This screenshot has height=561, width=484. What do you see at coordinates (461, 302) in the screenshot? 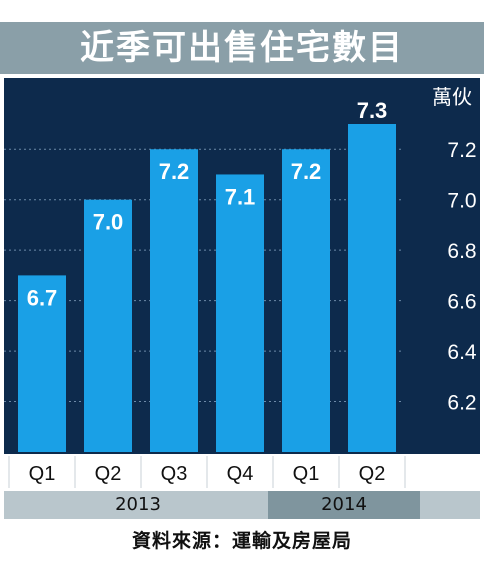
I see `y-tick-label: 6.6` at bounding box center [461, 302].